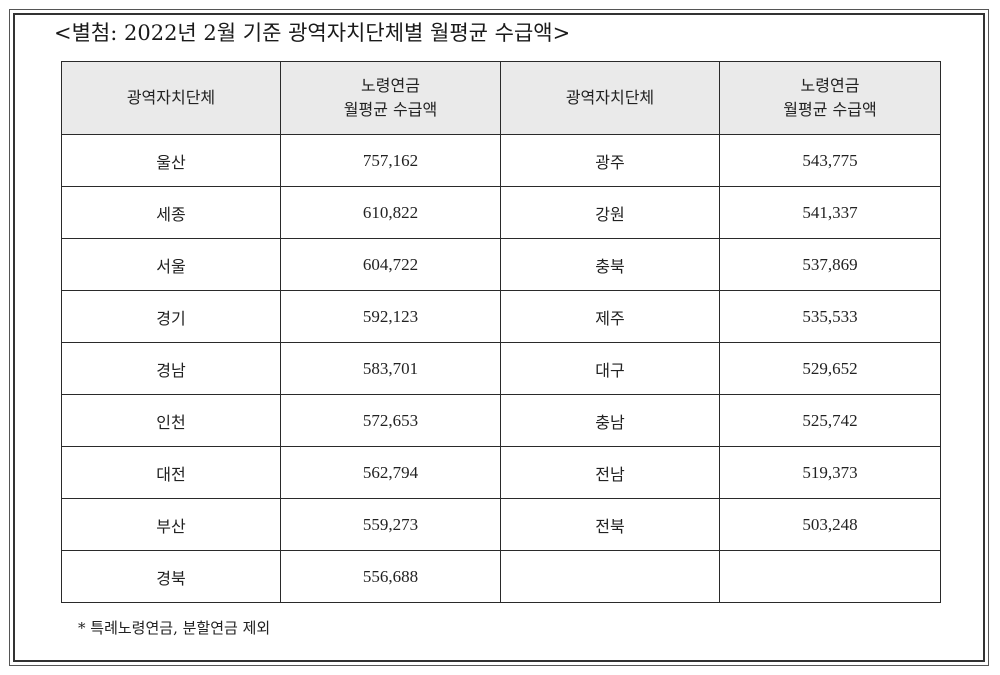 The width and height of the screenshot is (1000, 675). What do you see at coordinates (830, 368) in the screenshot?
I see `amount-right-cell: 529,652` at bounding box center [830, 368].